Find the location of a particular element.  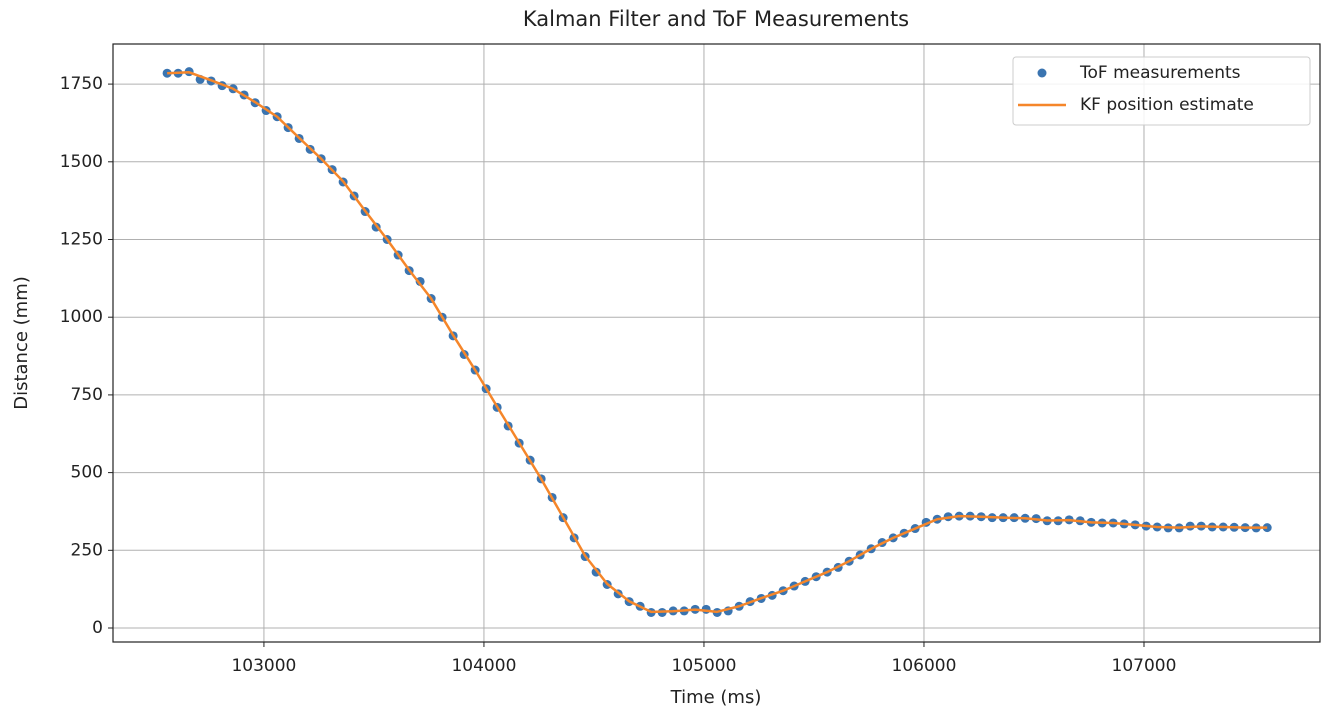

x-tick-label: 106000 is located at coordinates (924, 666).